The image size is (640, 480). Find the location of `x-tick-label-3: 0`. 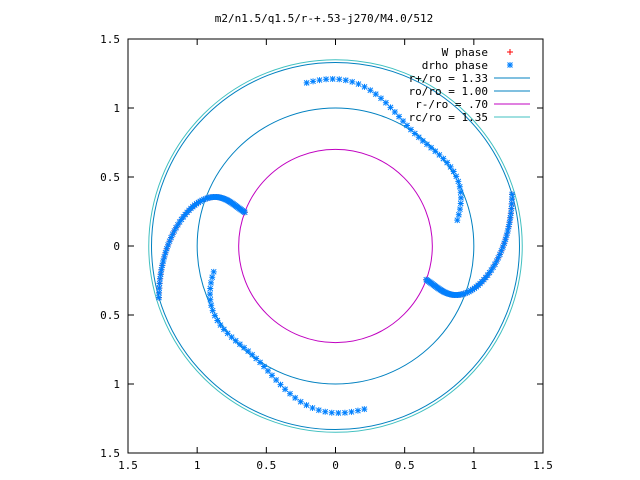

x-tick-label-3: 0 is located at coordinates (335, 465).